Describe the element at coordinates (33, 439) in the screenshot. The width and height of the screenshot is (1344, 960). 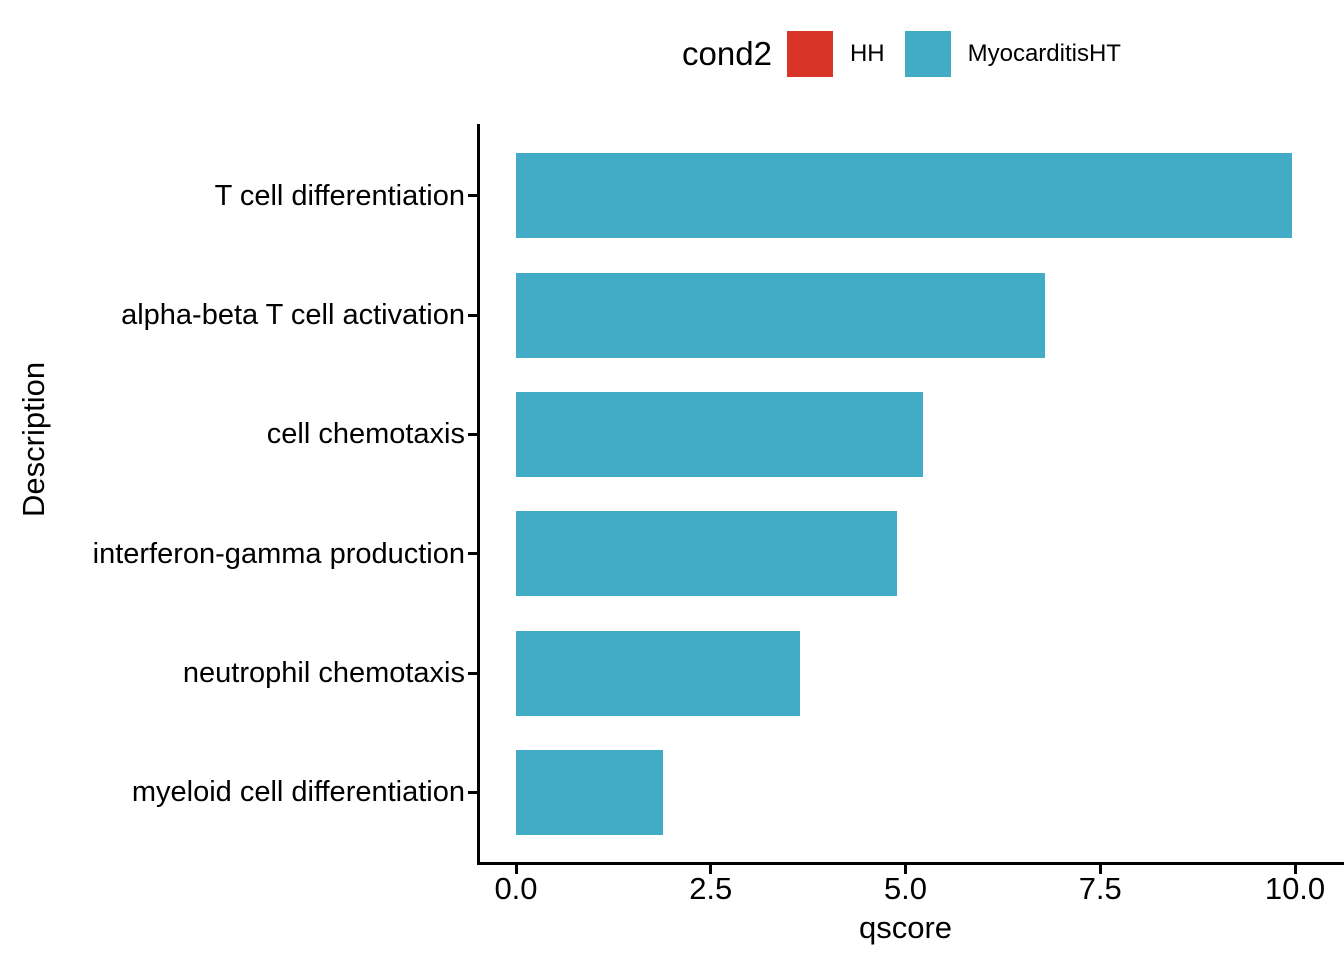
I see `y-axis-title: Description` at that location.